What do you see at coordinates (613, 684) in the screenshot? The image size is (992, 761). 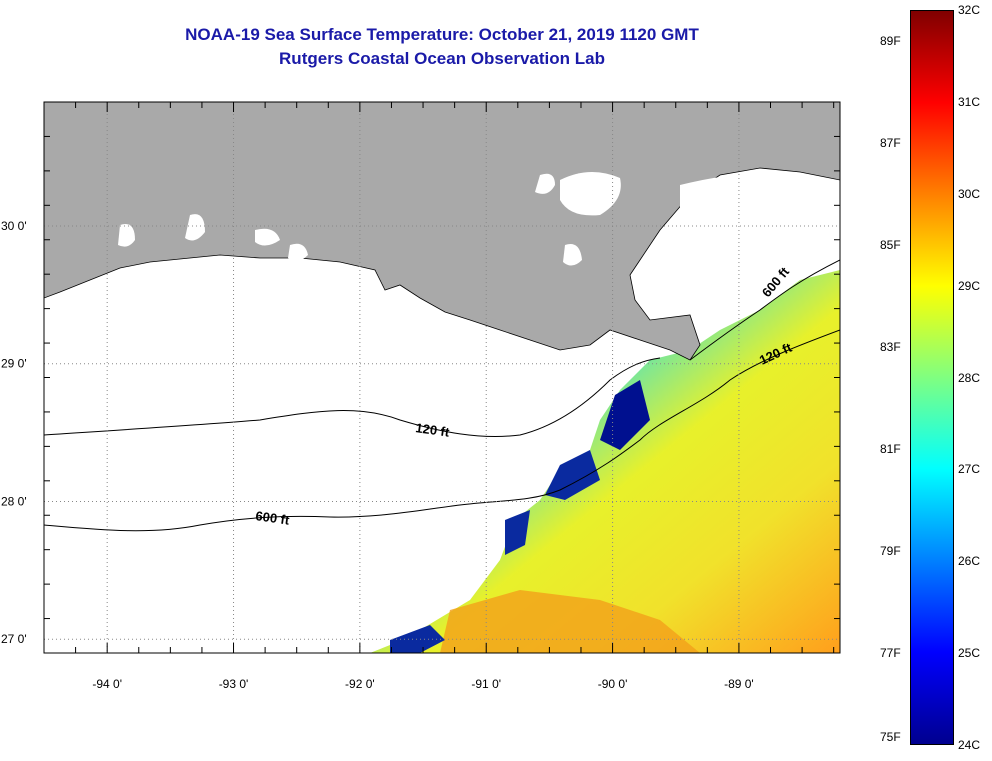 I see `lon-tick-label: -90 0'` at bounding box center [613, 684].